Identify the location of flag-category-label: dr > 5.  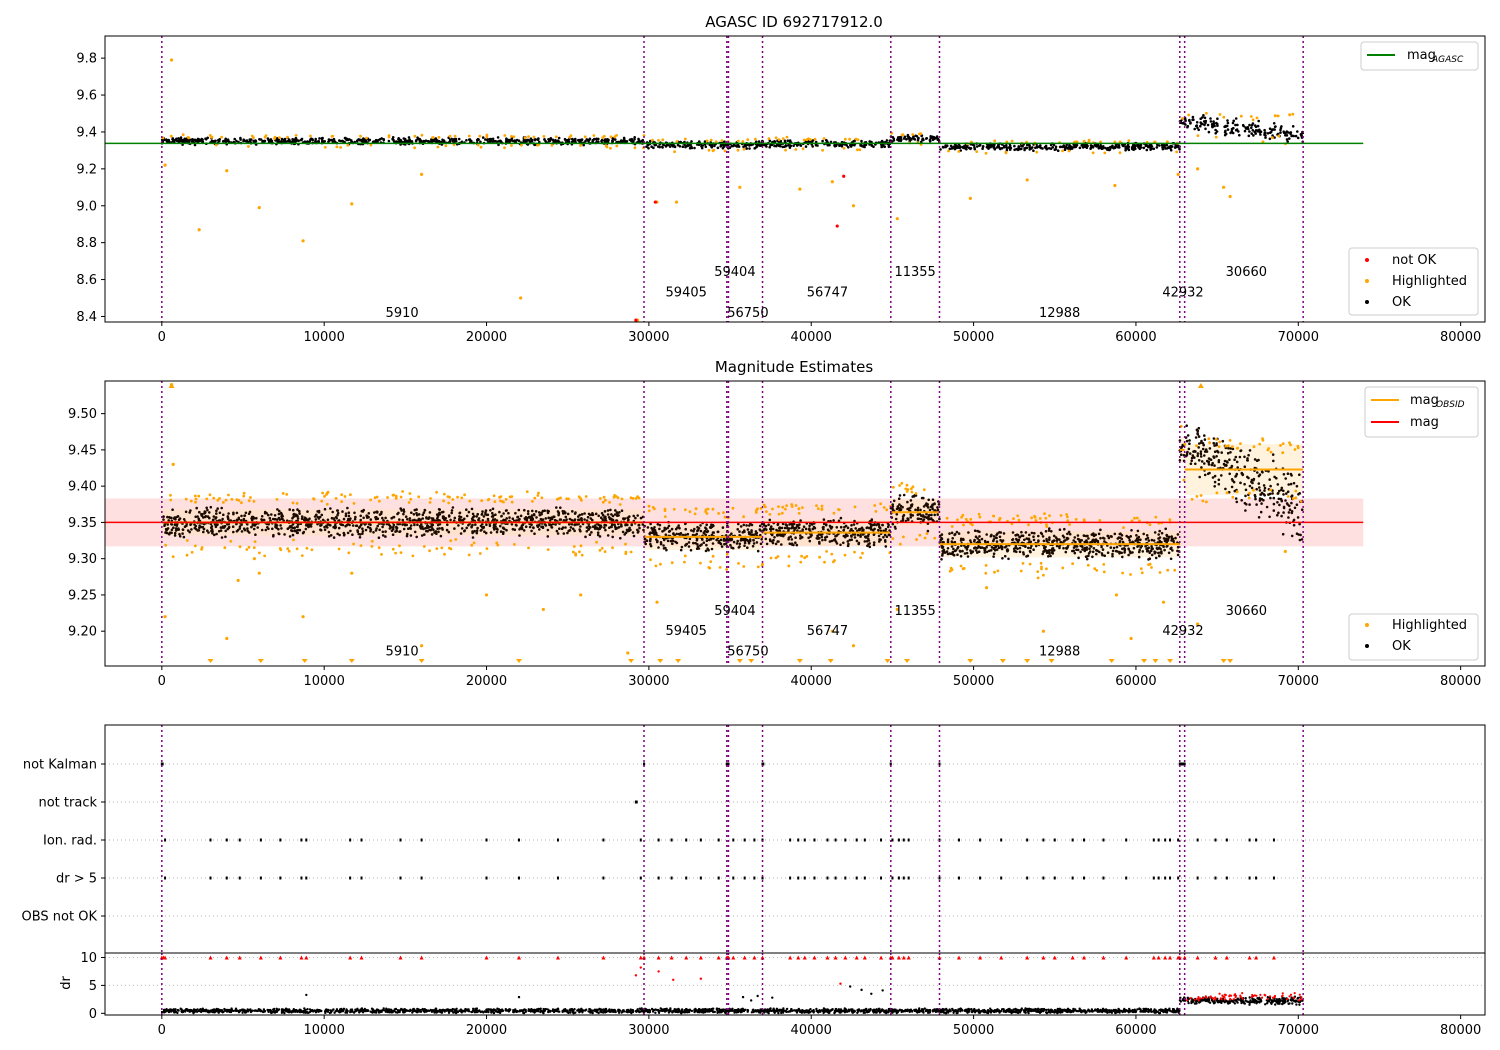
(76, 879).